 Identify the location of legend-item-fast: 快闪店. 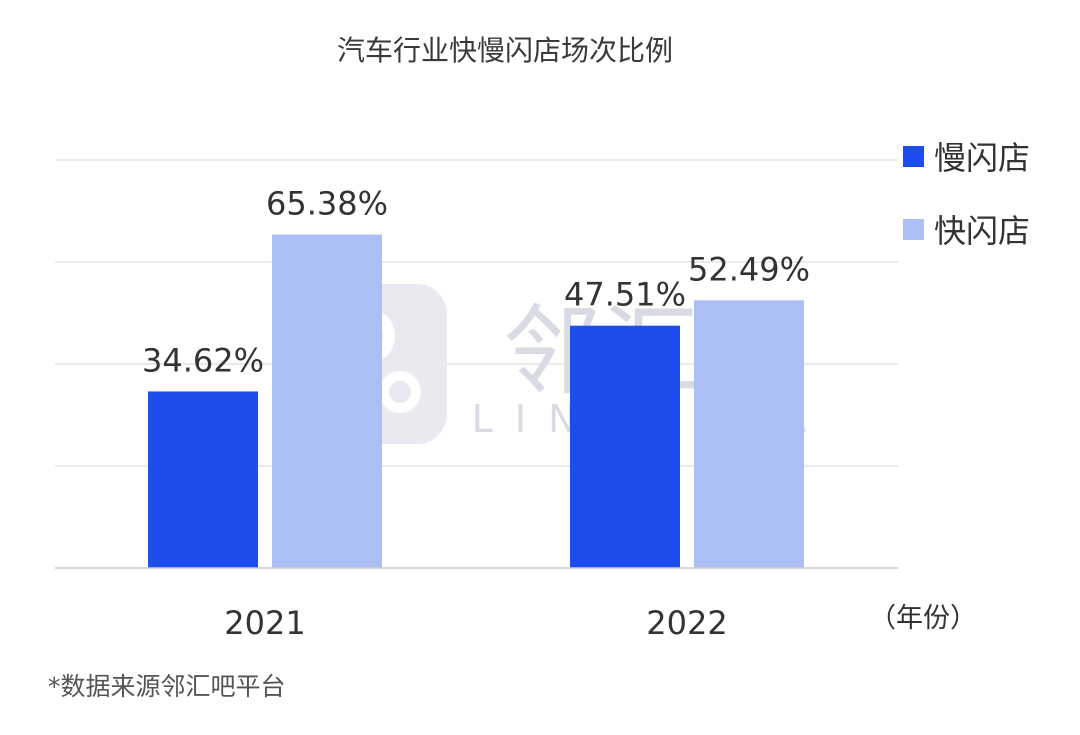
(966, 231).